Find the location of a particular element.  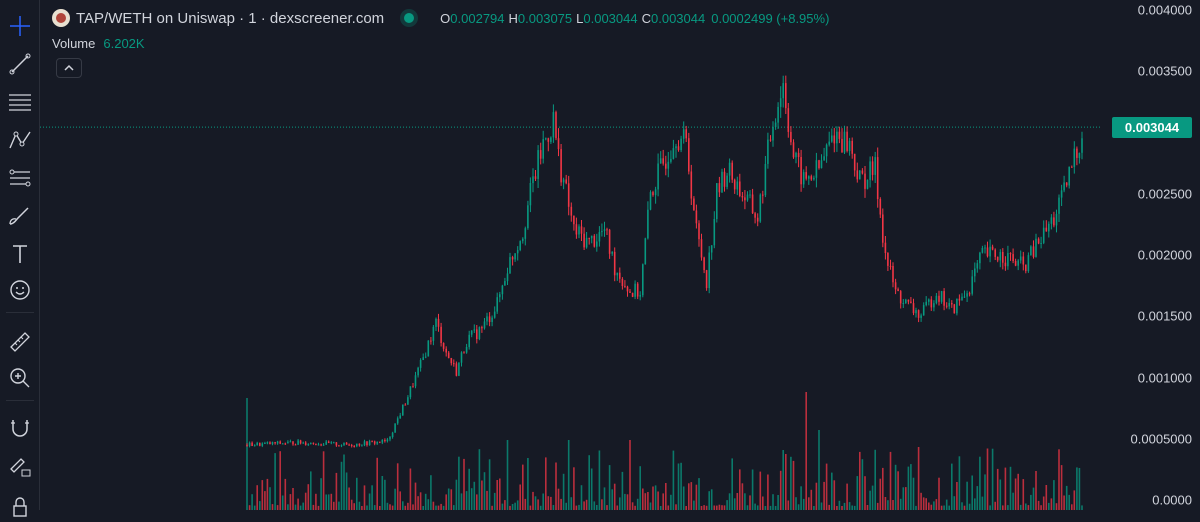

price-tick-label: 0.0000 is located at coordinates (1172, 500).